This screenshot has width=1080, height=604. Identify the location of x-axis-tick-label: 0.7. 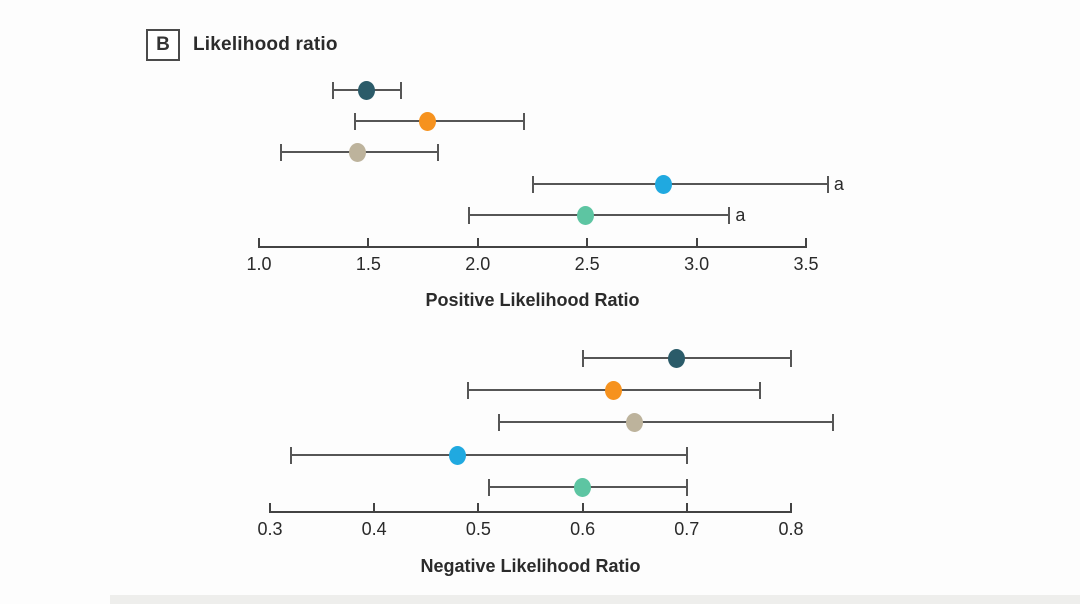
(687, 529).